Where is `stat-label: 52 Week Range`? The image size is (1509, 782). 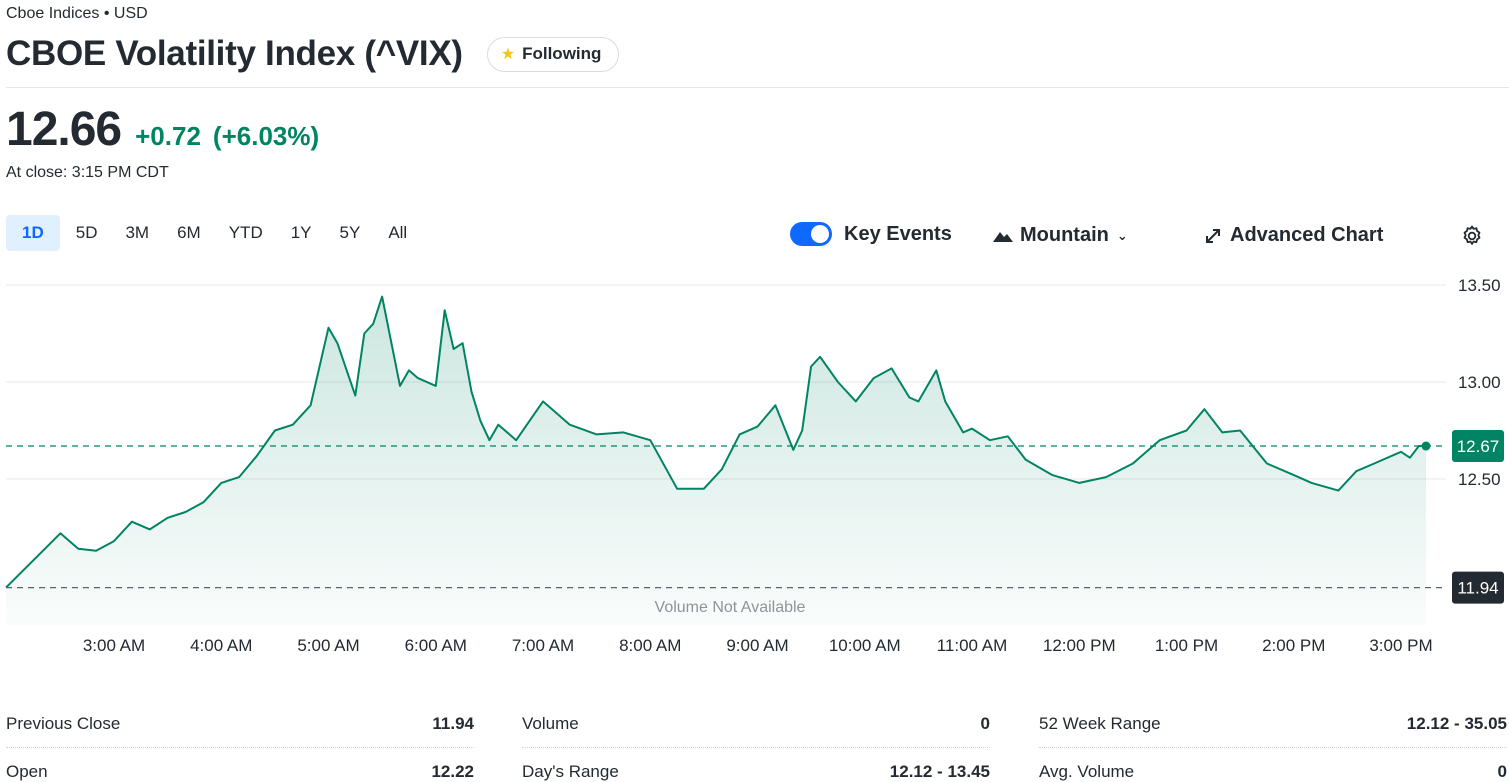
stat-label: 52 Week Range is located at coordinates (1100, 723).